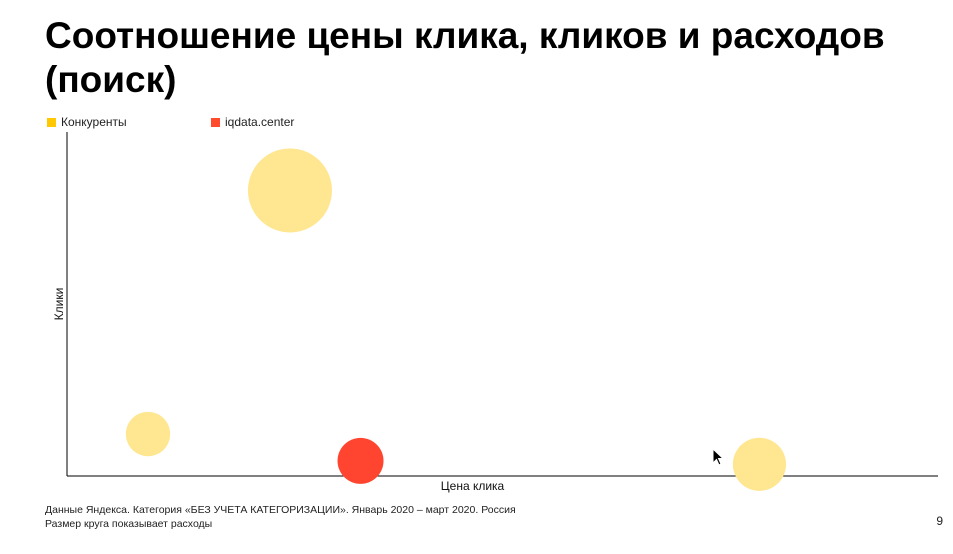 This screenshot has width=953, height=554. Describe the element at coordinates (939, 521) in the screenshot. I see `page-number: 9` at that location.